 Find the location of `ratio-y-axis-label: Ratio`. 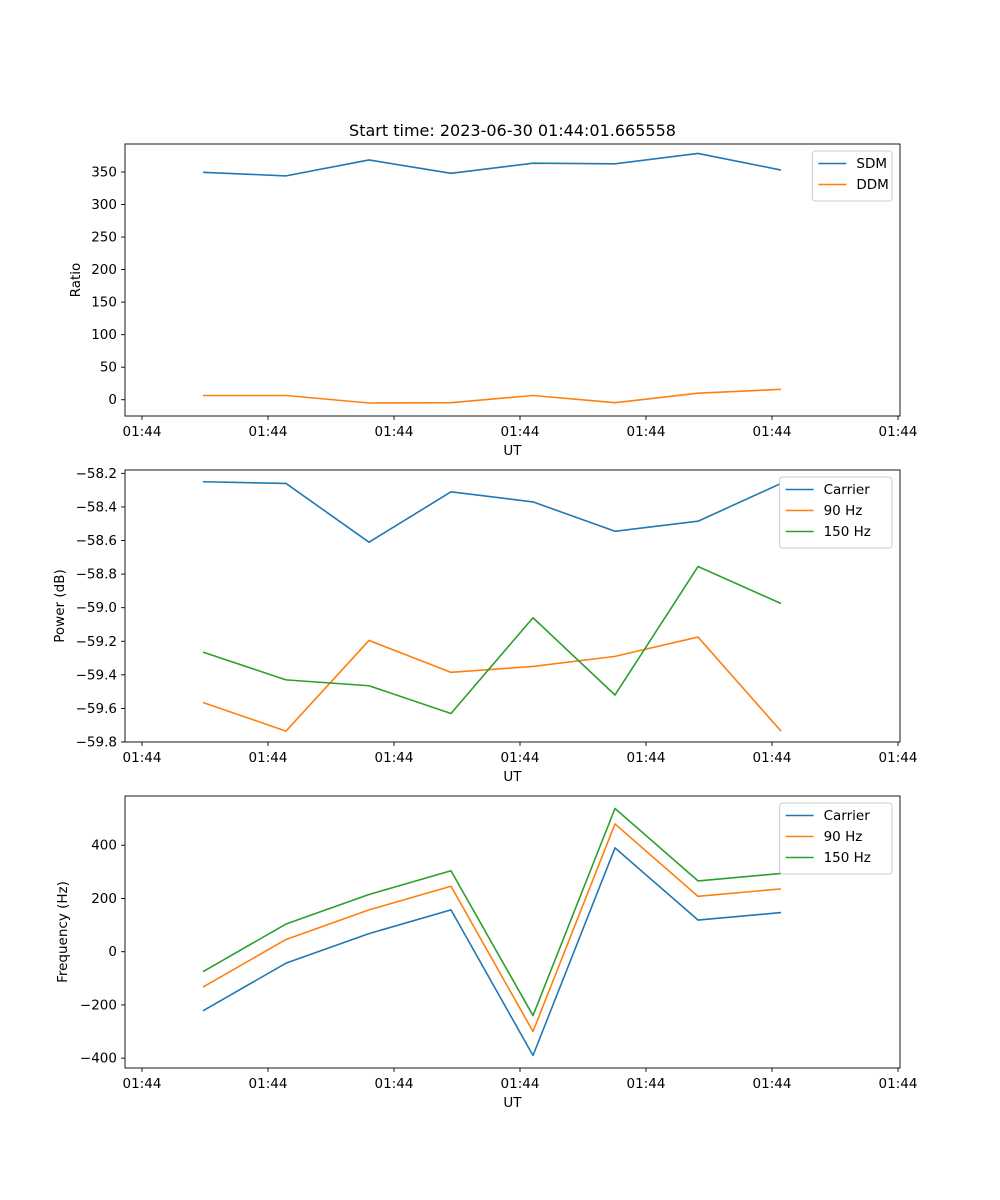

ratio-y-axis-label: Ratio is located at coordinates (76, 280).